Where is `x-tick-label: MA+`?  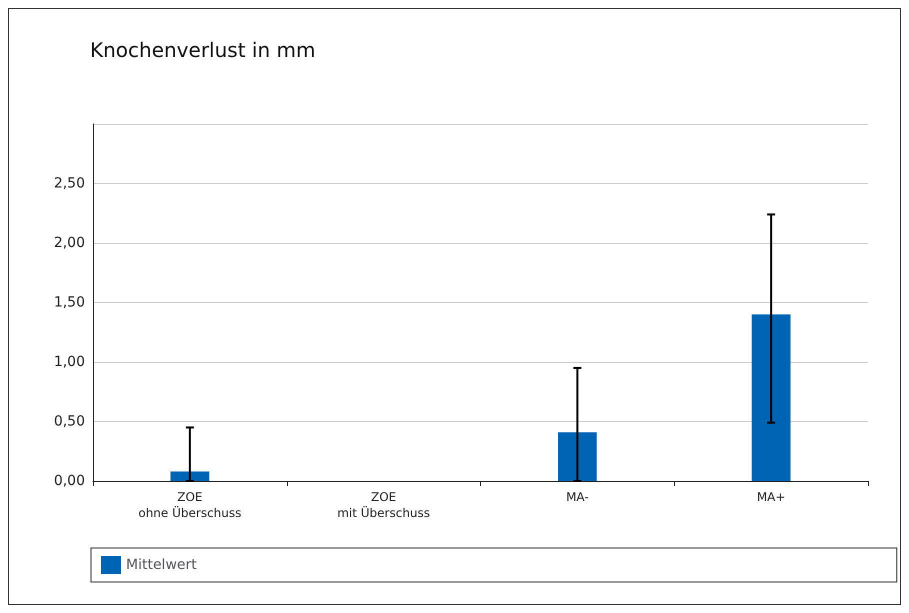
x-tick-label: MA+ is located at coordinates (771, 497).